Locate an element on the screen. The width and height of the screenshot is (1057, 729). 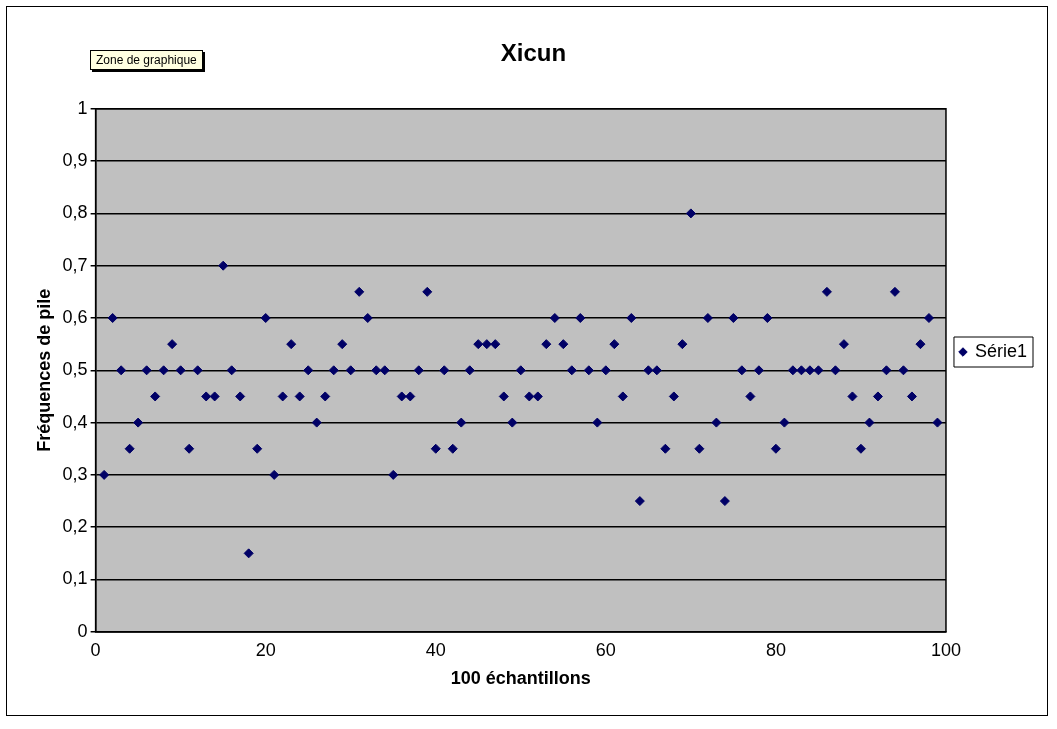
y-tick-label: 0,3 is located at coordinates (75, 473).